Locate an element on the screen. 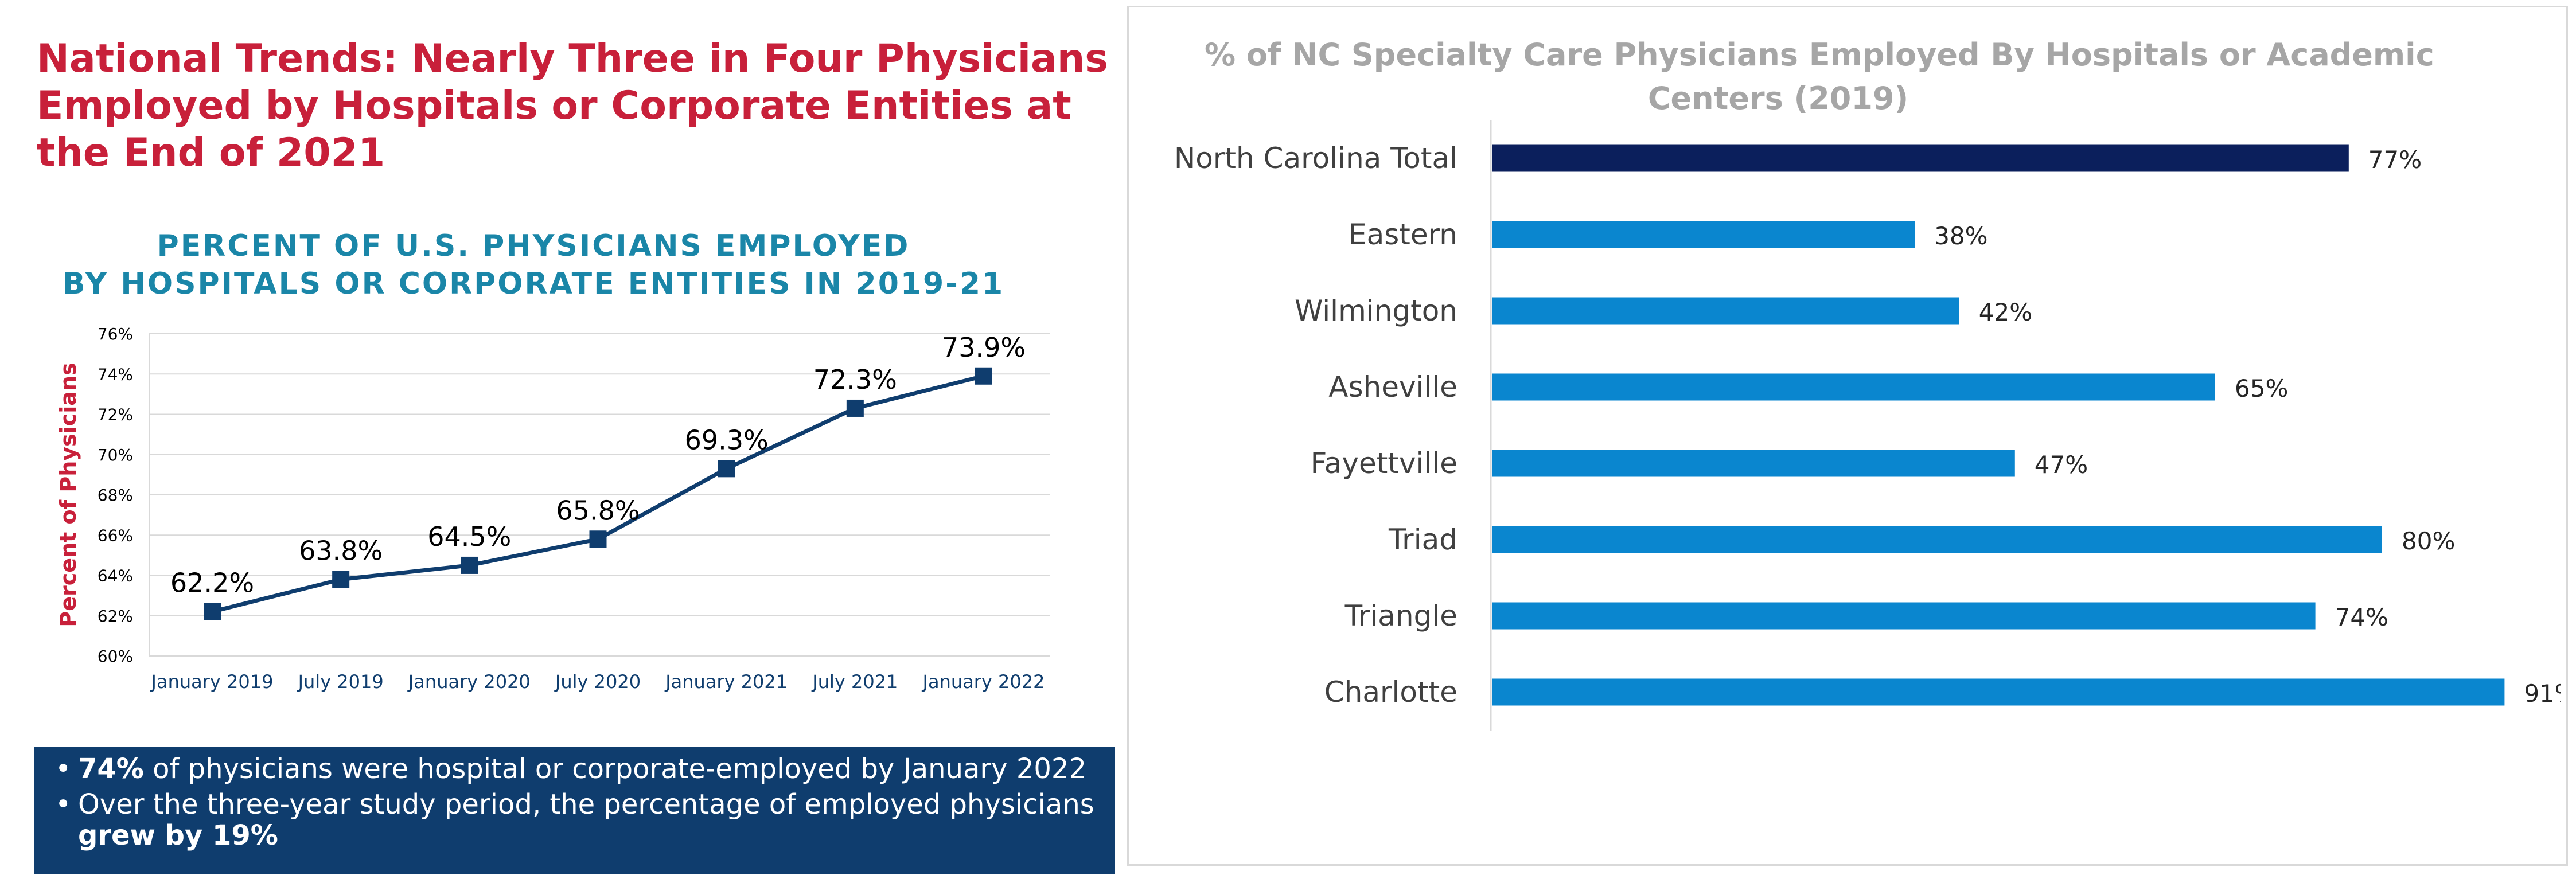 This screenshot has height=875, width=2576. y-tick-label: 74% is located at coordinates (116, 374).